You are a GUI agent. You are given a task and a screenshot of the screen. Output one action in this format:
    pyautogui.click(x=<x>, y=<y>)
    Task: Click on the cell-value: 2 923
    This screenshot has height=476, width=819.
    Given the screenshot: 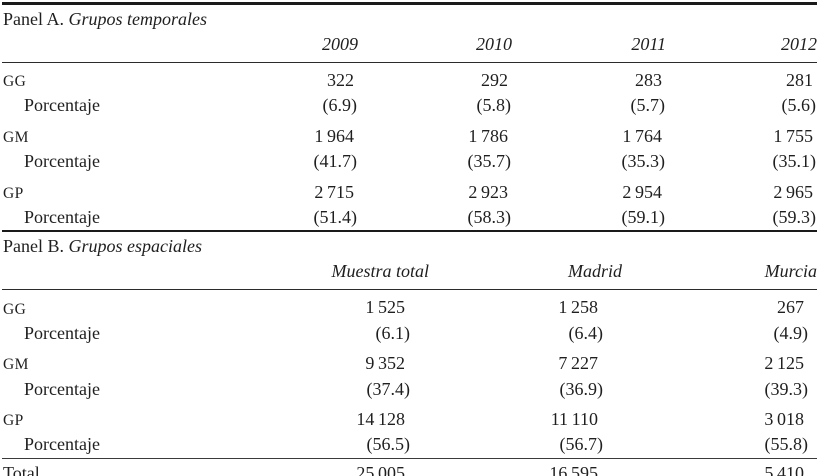 What is the action you would take?
    pyautogui.click(x=488, y=191)
    